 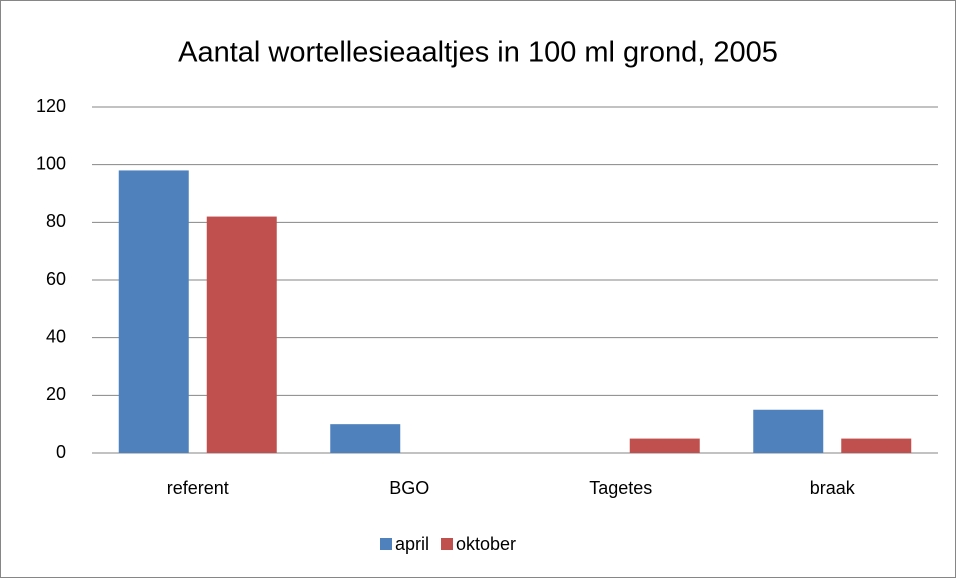 I want to click on y-tick-label: 0, so click(x=61, y=452).